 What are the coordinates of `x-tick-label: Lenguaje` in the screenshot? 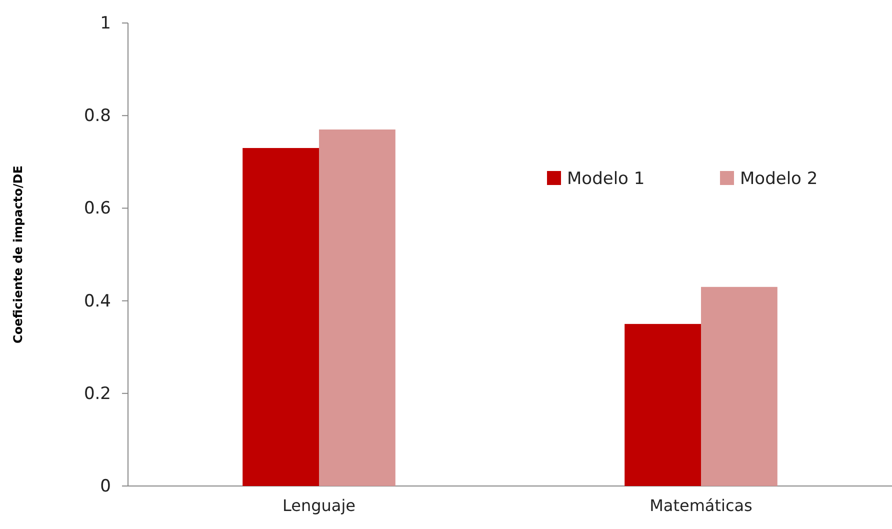 It's located at (319, 505).